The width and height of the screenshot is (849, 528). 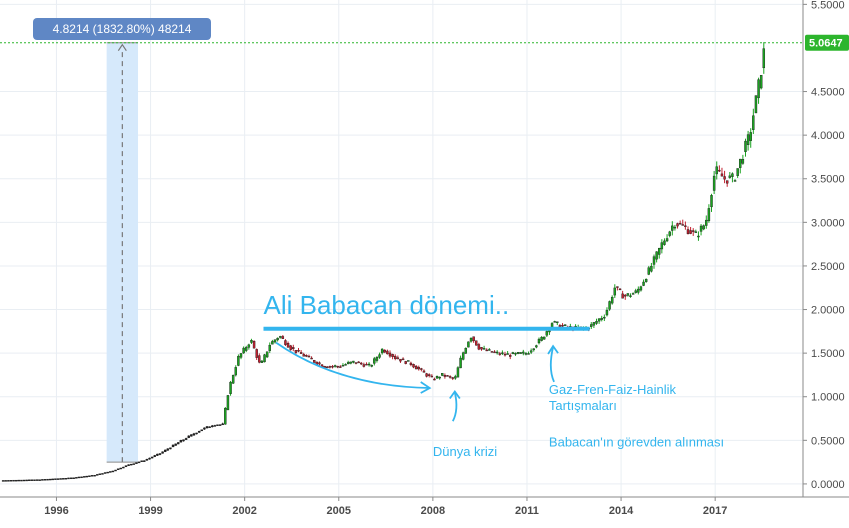 I want to click on measure-badge-label: 4.8214 (1832.80%) 48214, so click(x=122, y=29).